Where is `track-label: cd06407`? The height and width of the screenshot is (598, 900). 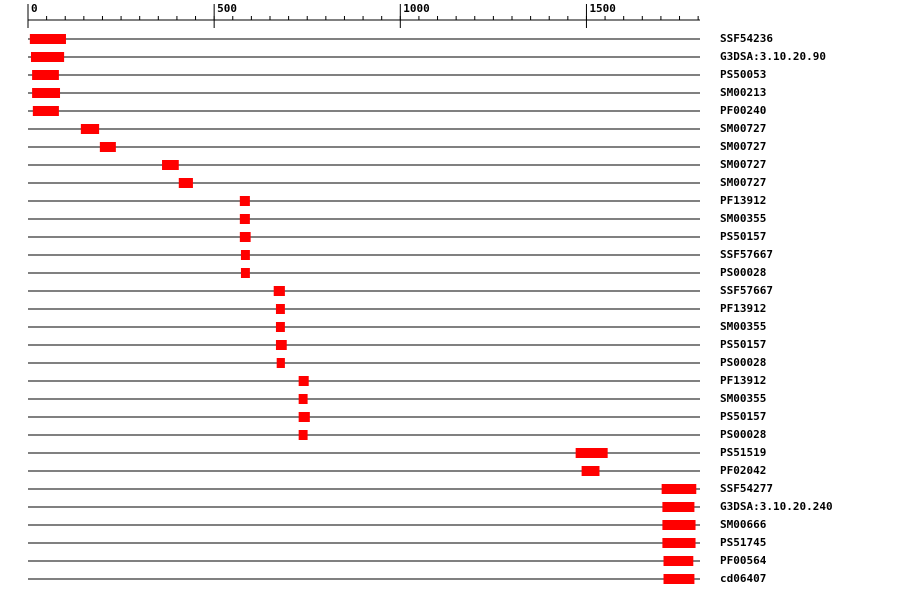 track-label: cd06407 is located at coordinates (743, 578).